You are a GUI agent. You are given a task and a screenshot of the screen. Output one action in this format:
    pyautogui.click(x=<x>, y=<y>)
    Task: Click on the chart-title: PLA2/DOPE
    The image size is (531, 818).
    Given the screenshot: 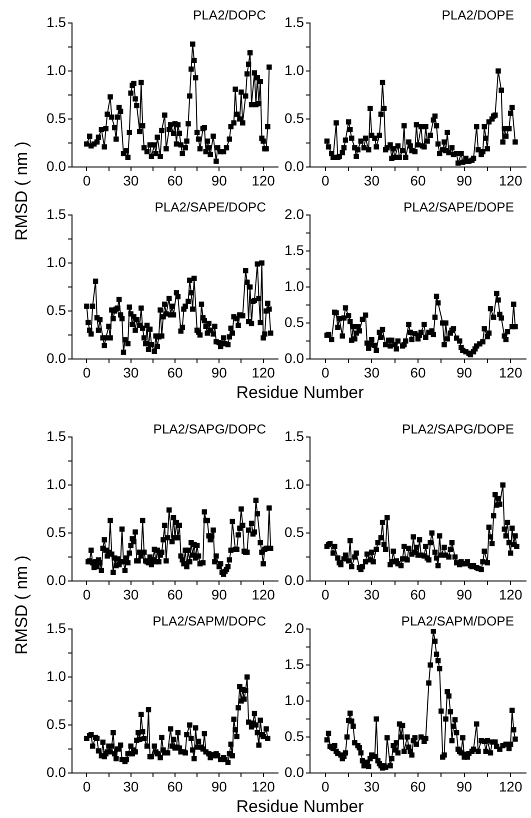 What is the action you would take?
    pyautogui.click(x=478, y=15)
    